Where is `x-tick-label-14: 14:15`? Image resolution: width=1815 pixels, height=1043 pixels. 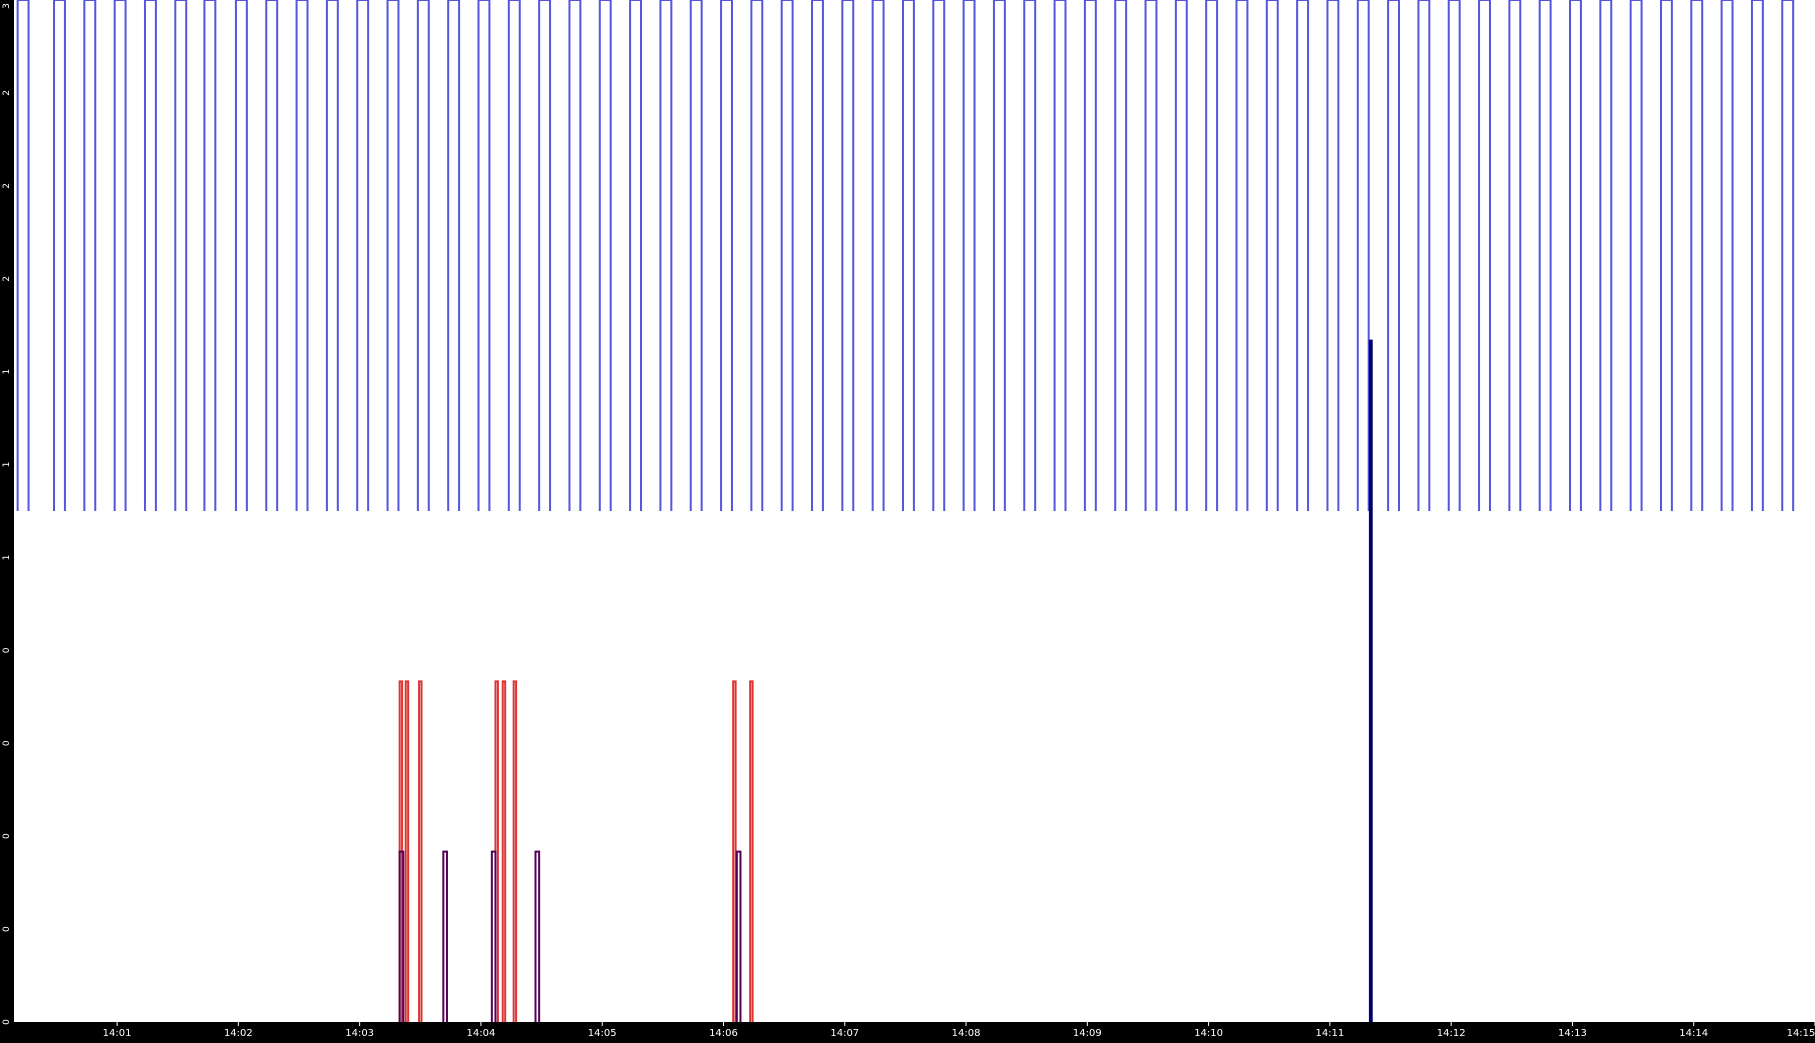
x-tick-label-14: 14:15 is located at coordinates (1801, 1033).